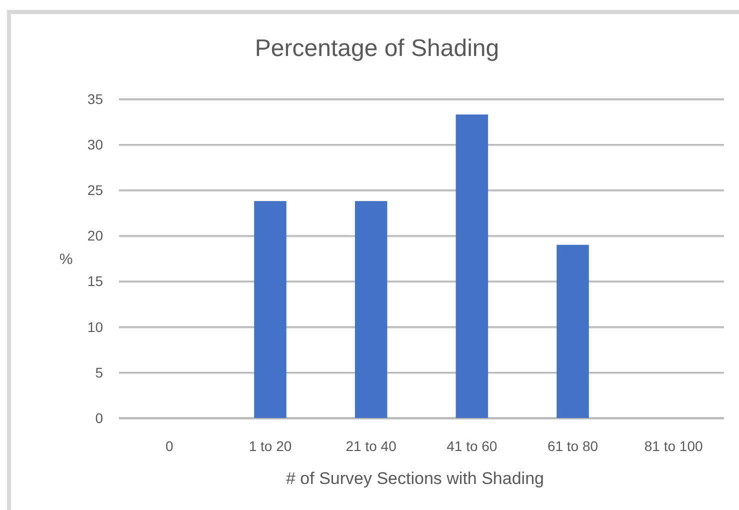 The width and height of the screenshot is (739, 510). Describe the element at coordinates (99, 372) in the screenshot. I see `y-tick-label: 5` at that location.